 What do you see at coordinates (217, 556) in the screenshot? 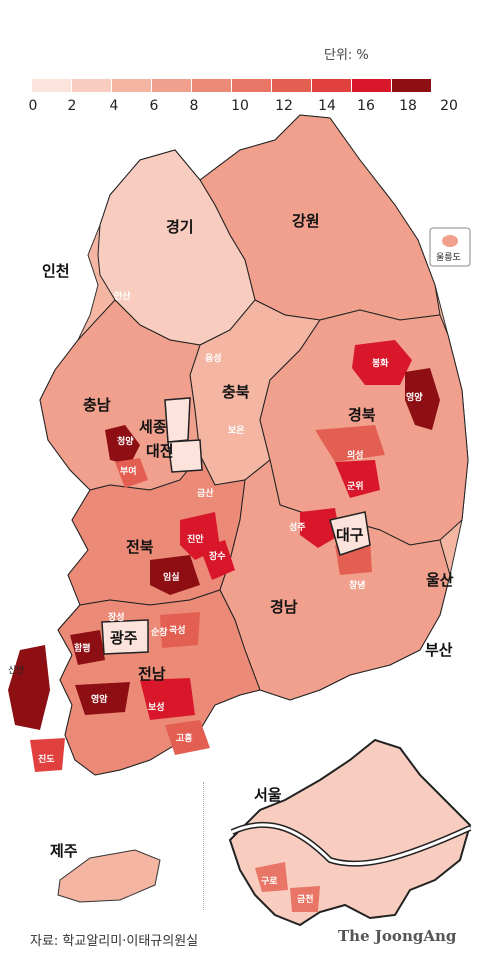
I see `label-jangsu: 장수` at bounding box center [217, 556].